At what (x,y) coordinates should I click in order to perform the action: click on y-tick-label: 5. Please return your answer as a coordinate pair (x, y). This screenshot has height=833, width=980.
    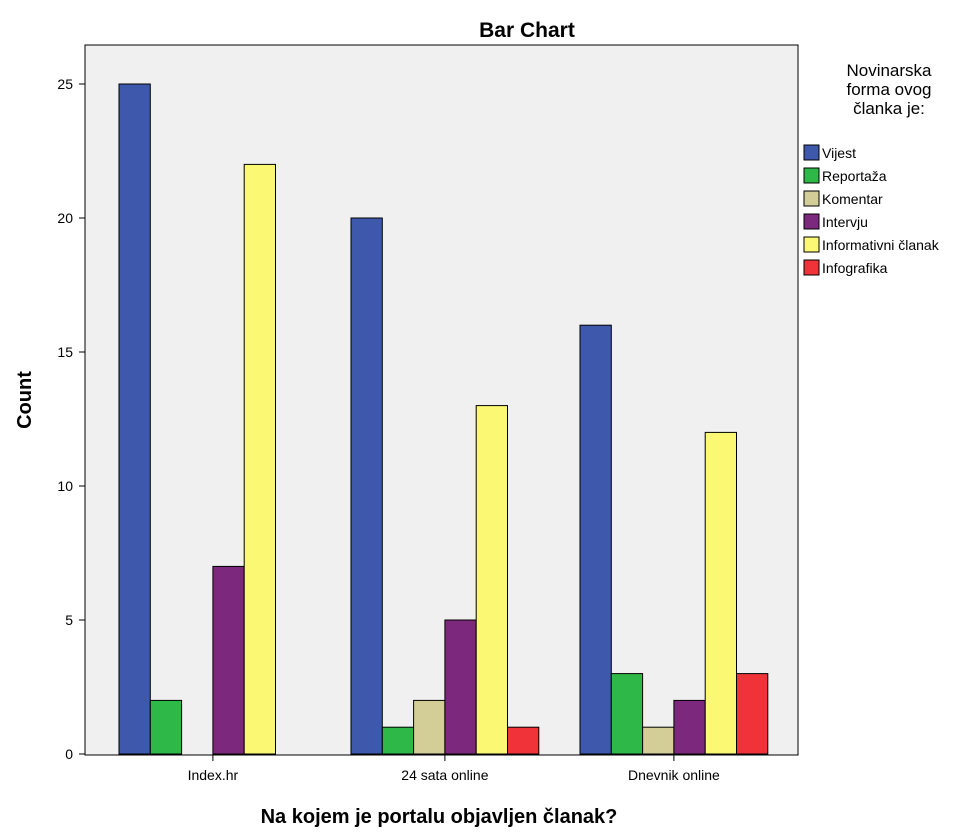
    Looking at the image, I should click on (69, 620).